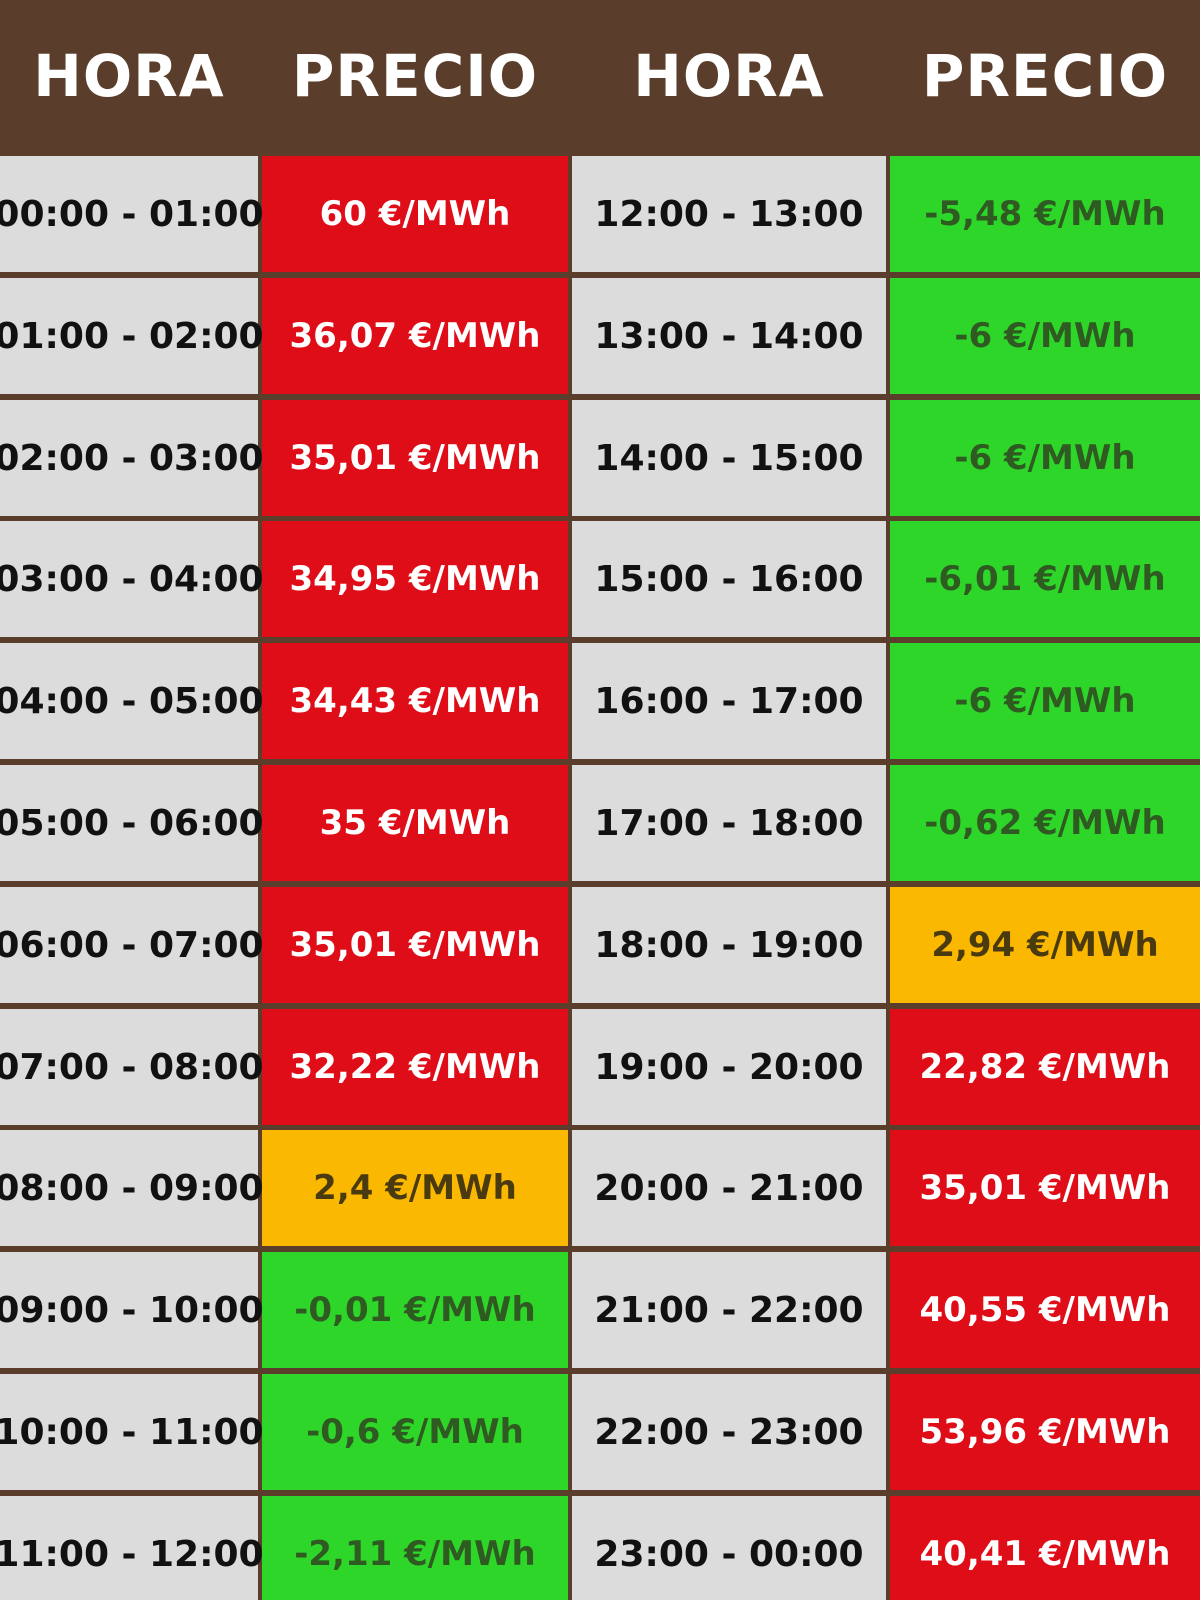 The image size is (1200, 1600). I want to click on hora-cell: 20:00 - 21:00, so click(729, 1188).